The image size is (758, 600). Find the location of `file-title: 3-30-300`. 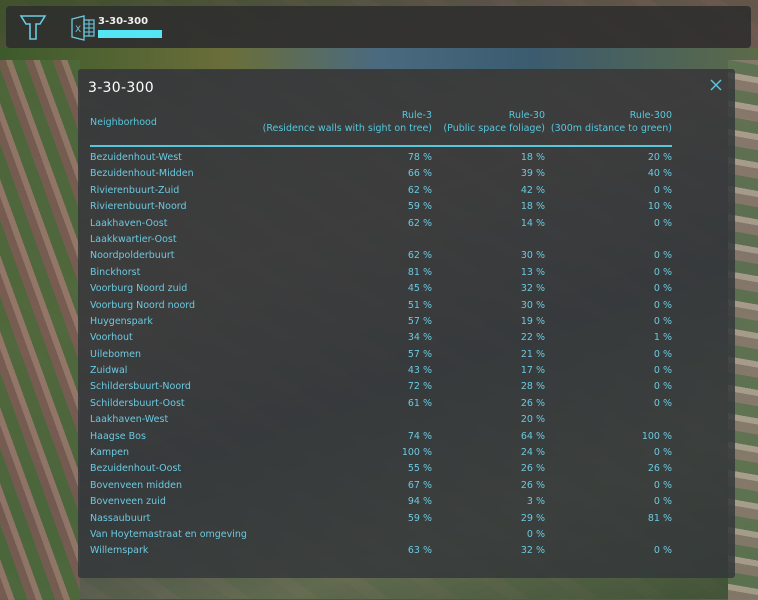

file-title: 3-30-300 is located at coordinates (123, 21).